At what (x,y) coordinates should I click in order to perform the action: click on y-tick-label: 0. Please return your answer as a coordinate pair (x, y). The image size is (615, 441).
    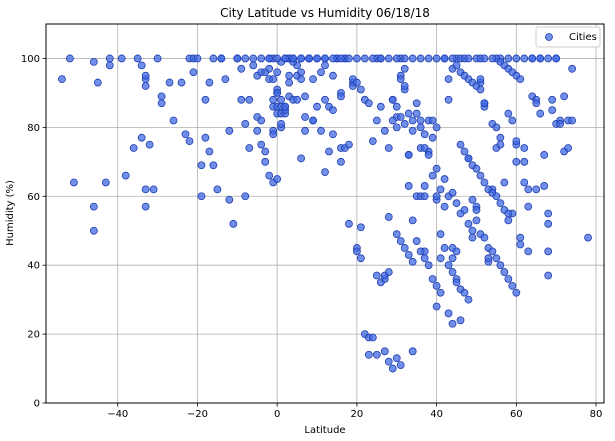
    Looking at the image, I should click on (37, 404).